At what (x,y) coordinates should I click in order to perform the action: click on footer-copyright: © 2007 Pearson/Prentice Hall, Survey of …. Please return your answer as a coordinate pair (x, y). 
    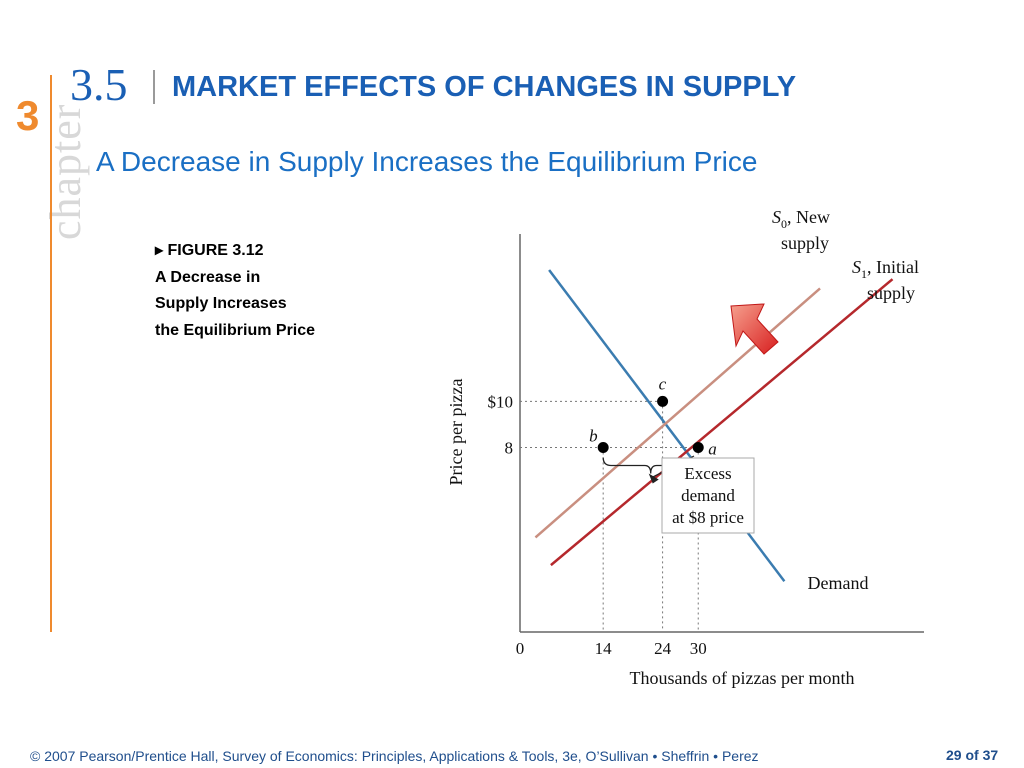
    Looking at the image, I should click on (394, 756).